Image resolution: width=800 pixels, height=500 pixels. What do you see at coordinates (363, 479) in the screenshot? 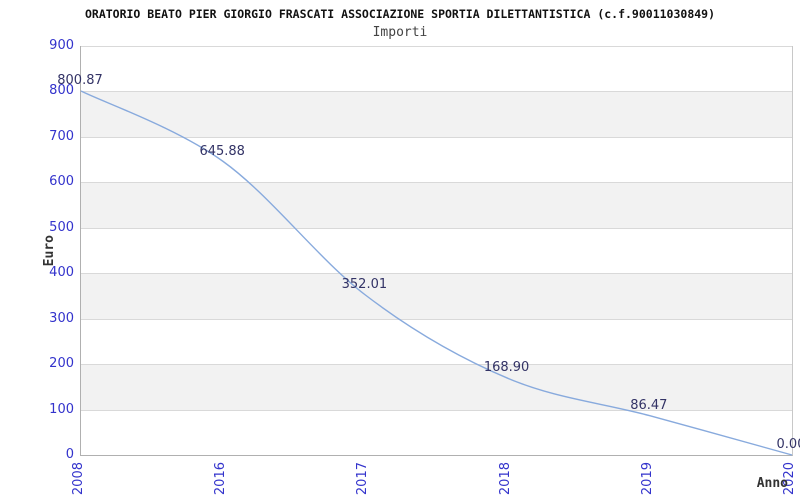
I see `x-tick-label: 2017` at bounding box center [363, 479].